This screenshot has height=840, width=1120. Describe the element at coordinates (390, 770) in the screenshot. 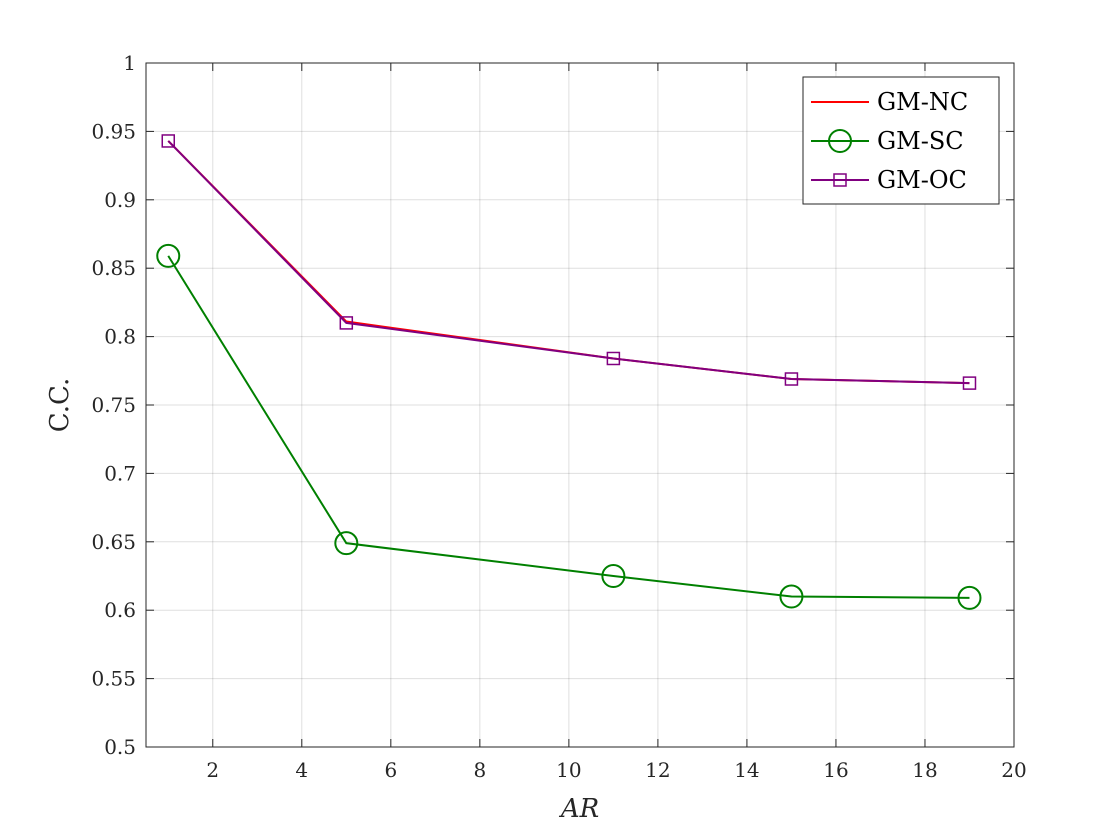

I see `x-tick-label: 6` at that location.